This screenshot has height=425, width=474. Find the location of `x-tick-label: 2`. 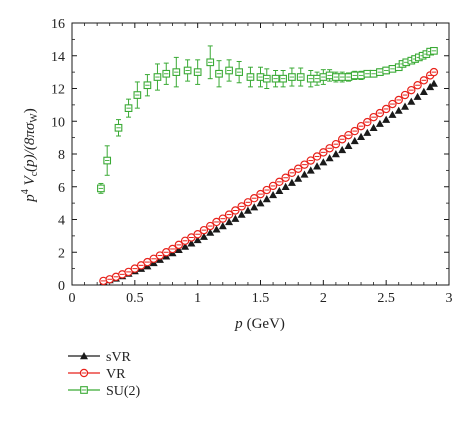

x-tick-label: 2 is located at coordinates (323, 298).